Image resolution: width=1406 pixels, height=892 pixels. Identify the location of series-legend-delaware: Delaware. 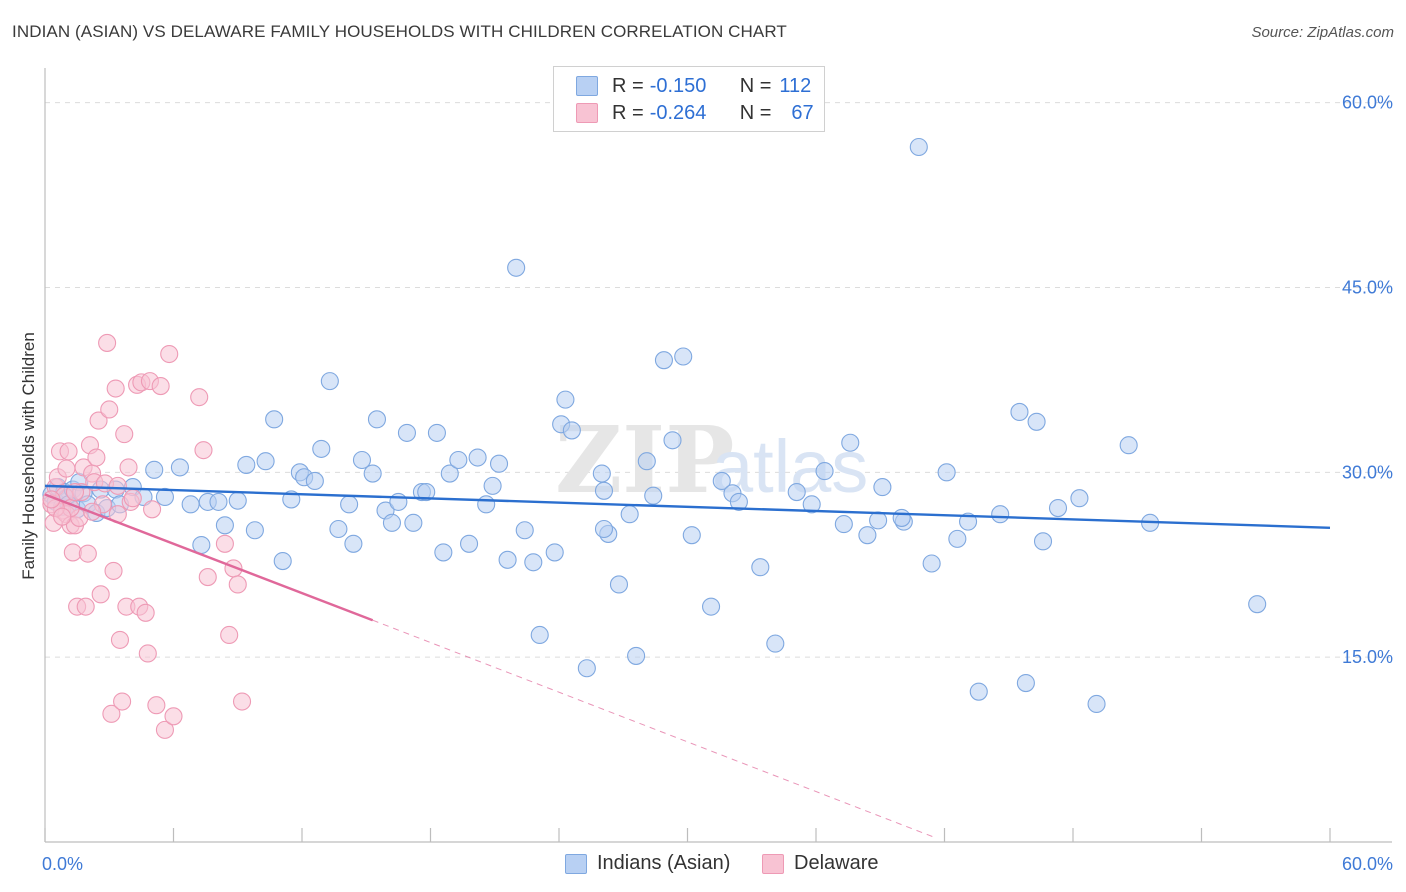
(820, 863).